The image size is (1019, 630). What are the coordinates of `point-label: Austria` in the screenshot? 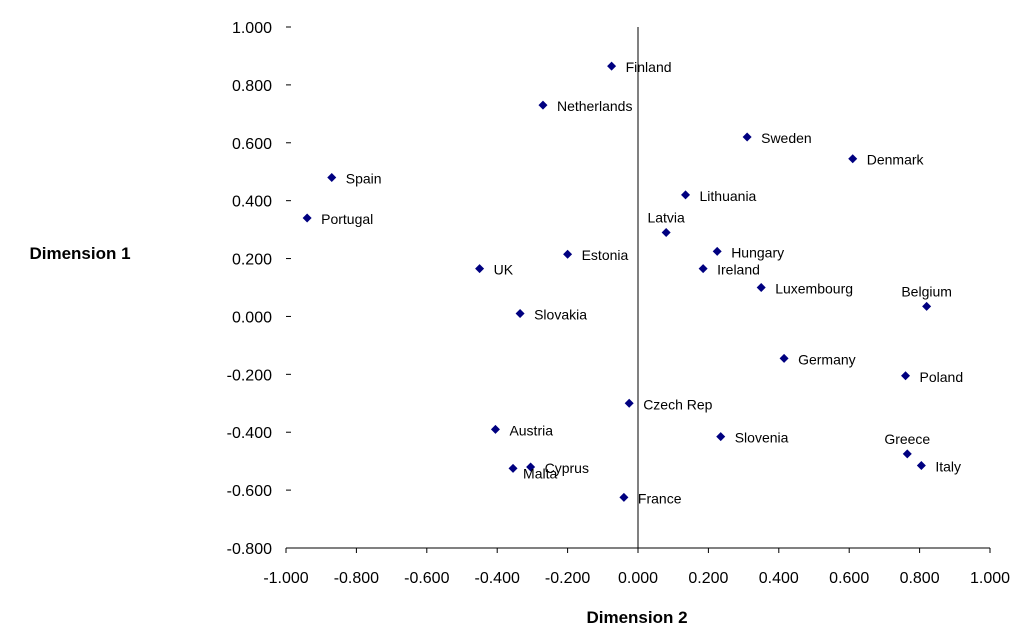 It's located at (531, 430).